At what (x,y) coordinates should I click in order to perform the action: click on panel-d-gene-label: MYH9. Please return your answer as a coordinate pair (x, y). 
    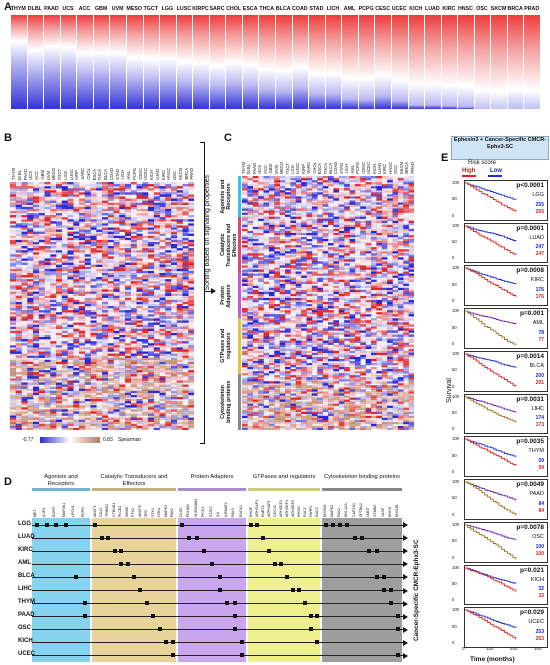
    Looking at the image, I should click on (389, 512).